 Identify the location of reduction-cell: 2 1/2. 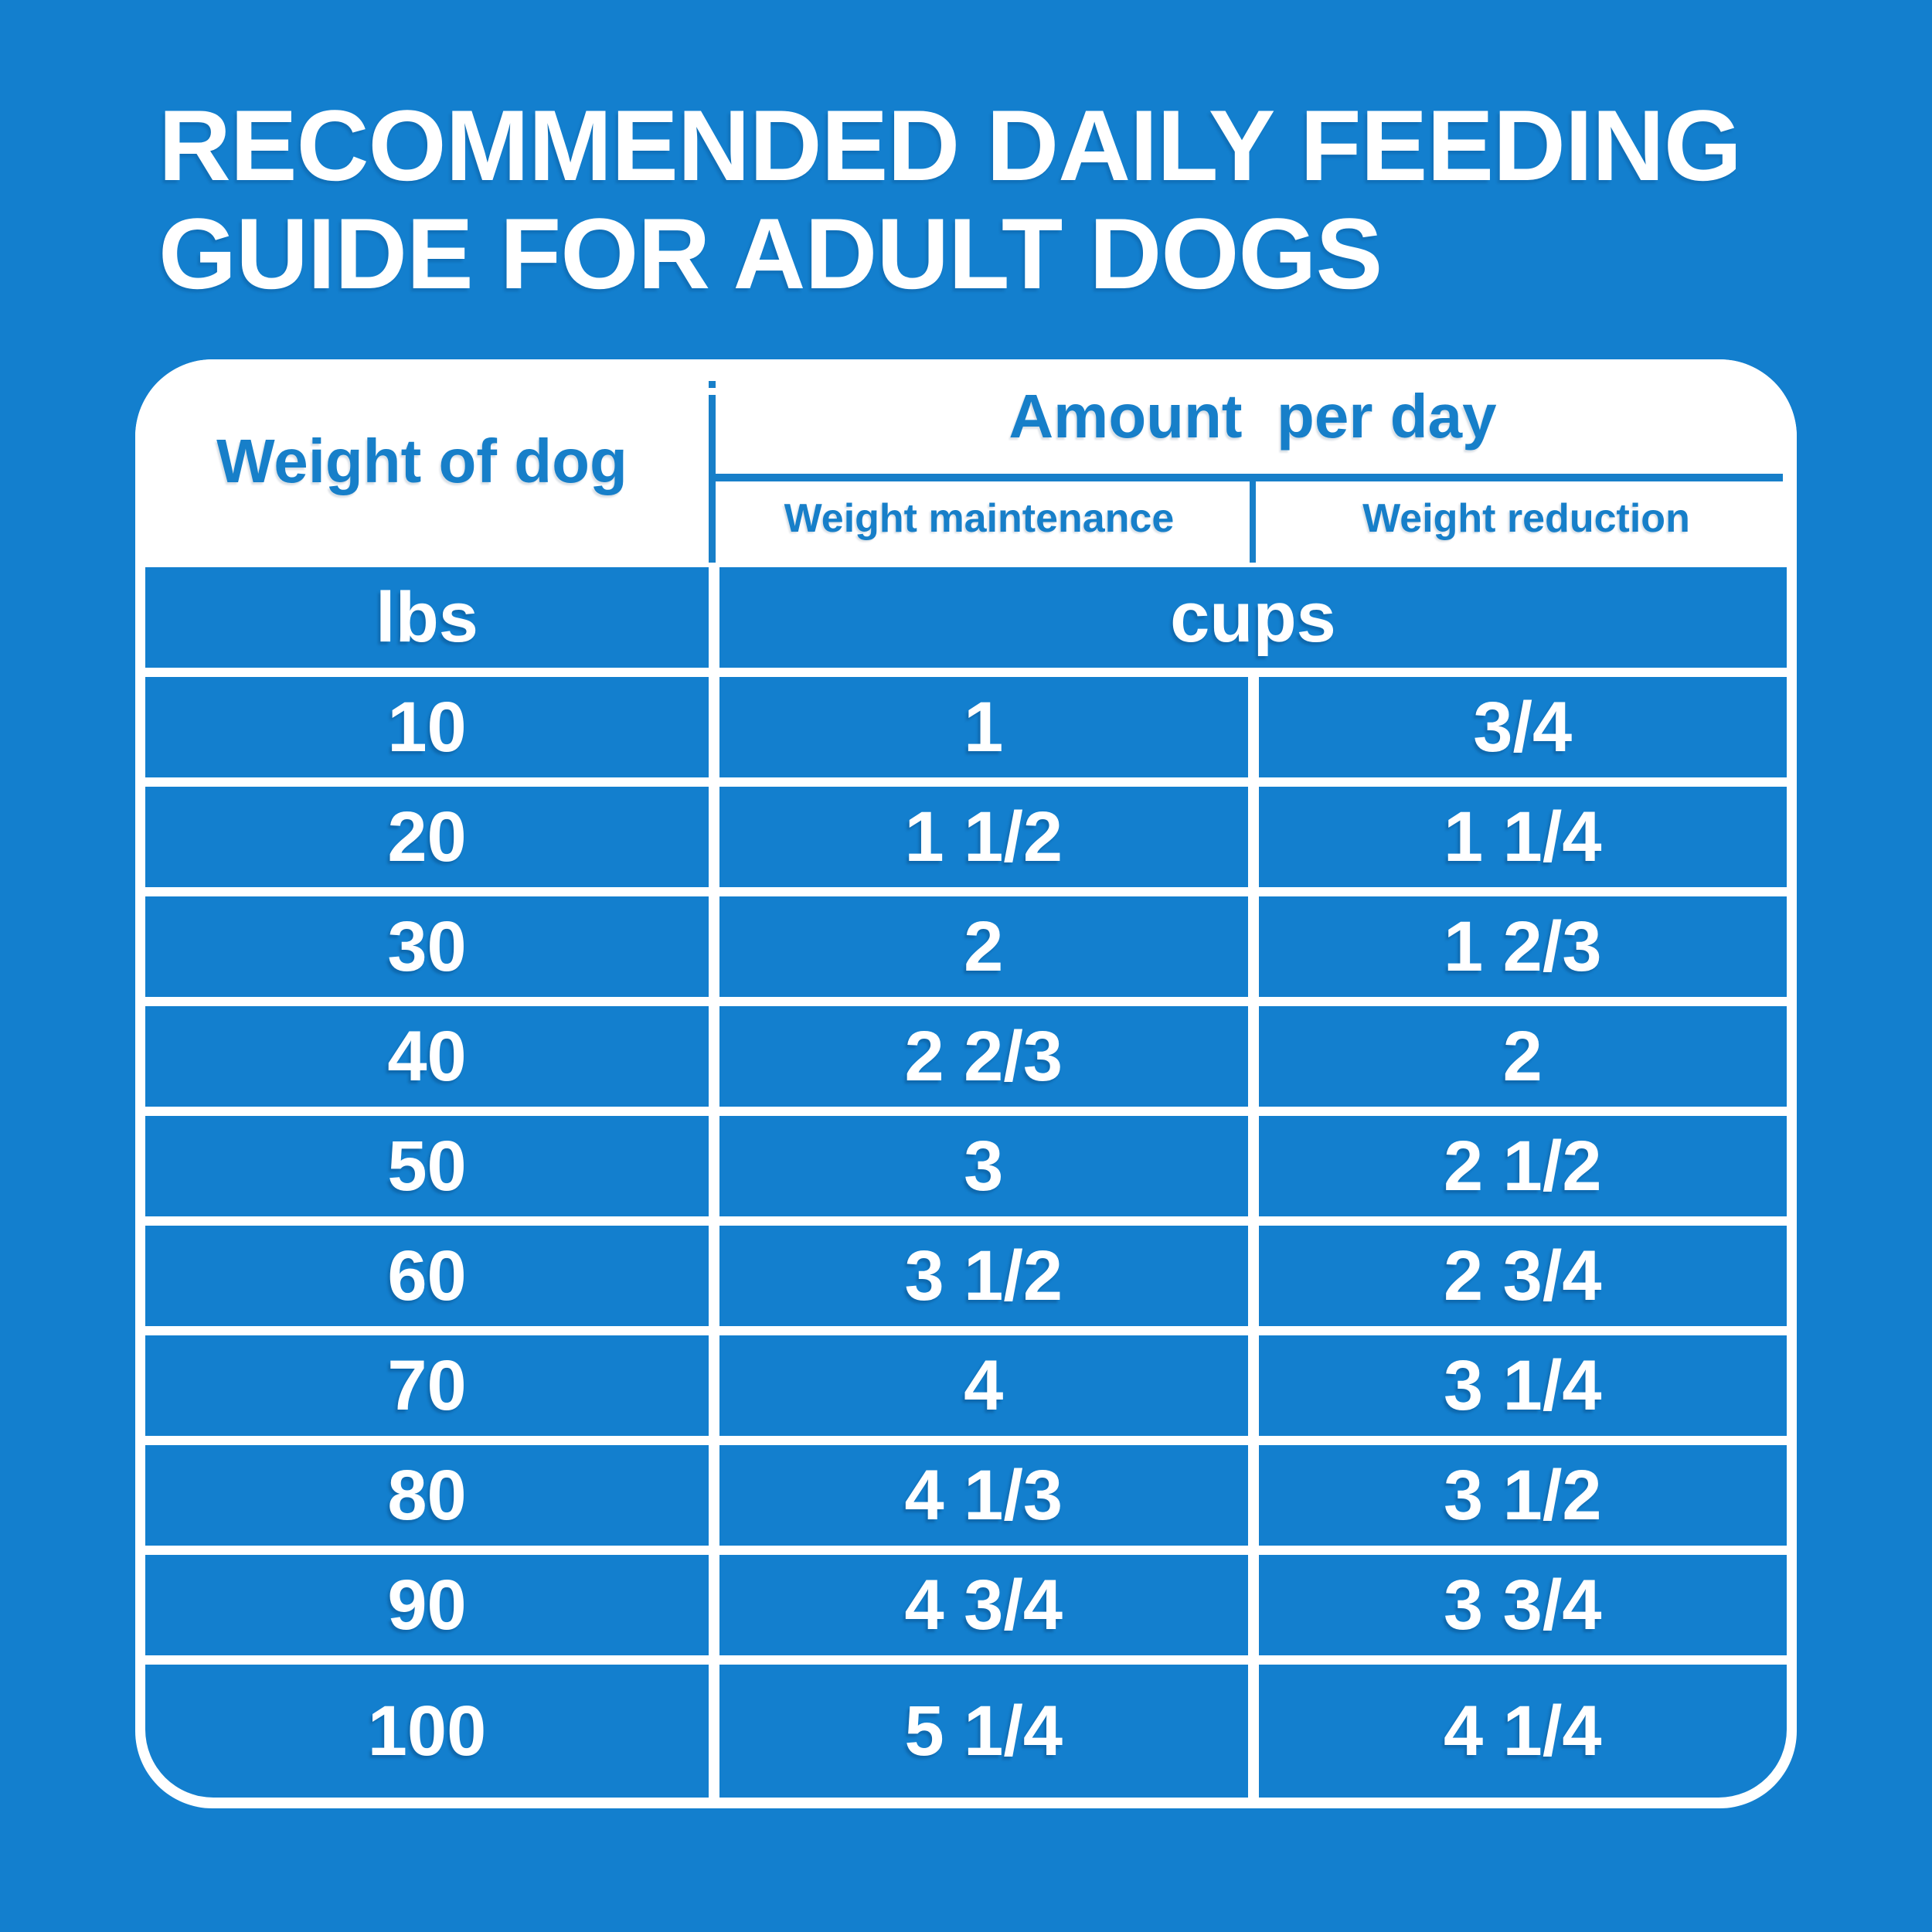
(1523, 1166).